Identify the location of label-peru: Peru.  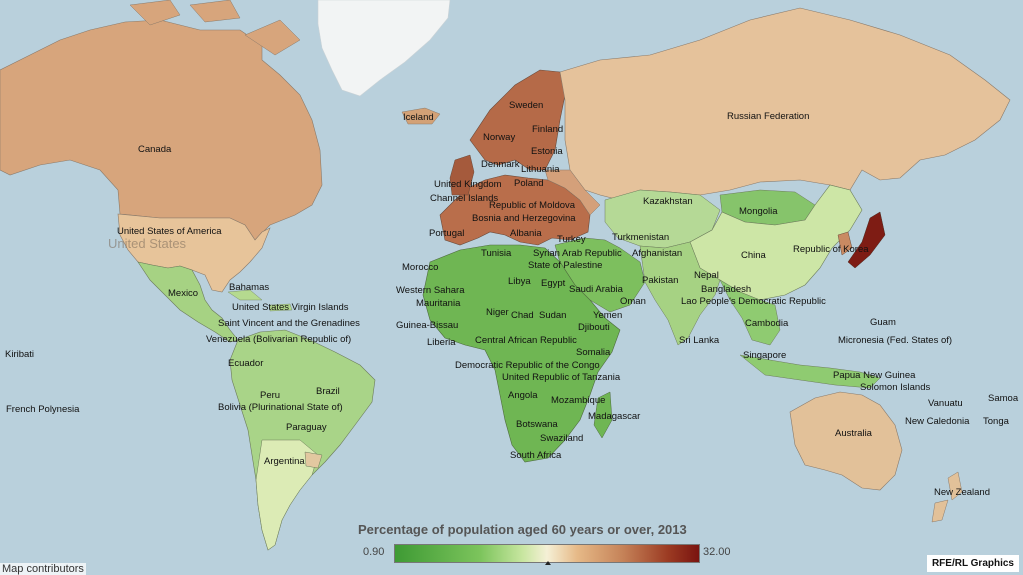
(270, 395).